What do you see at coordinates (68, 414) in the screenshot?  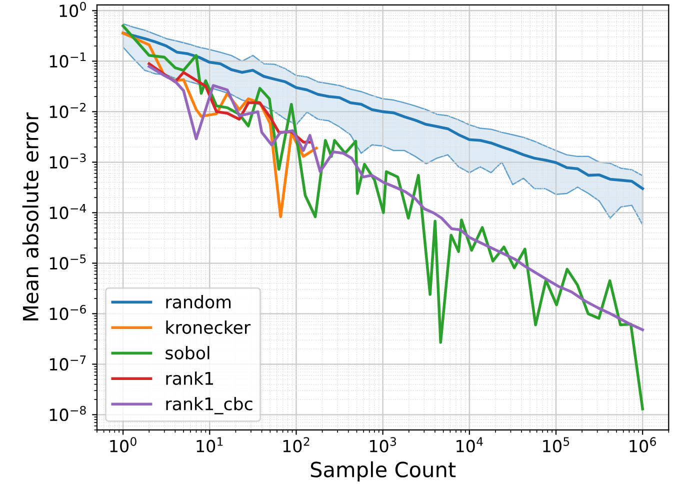 I see `y-tick-label: 10$^{−8}$` at bounding box center [68, 414].